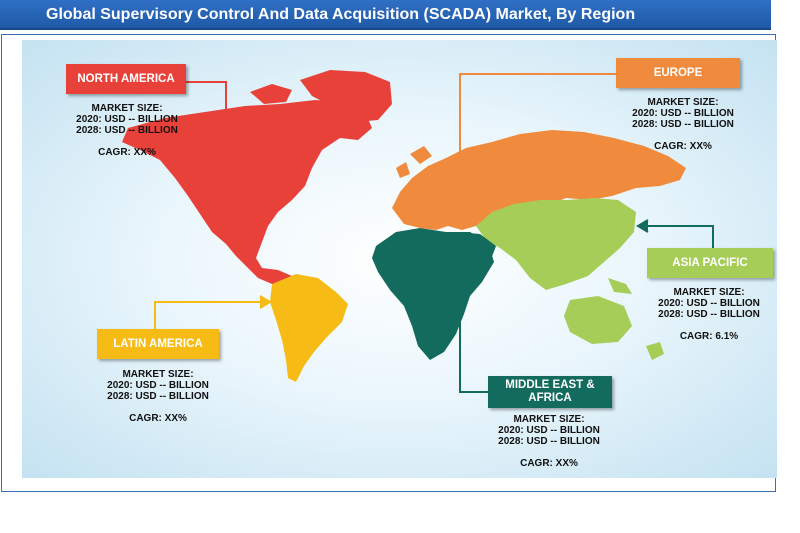 The image size is (800, 533). Describe the element at coordinates (675, 233) in the screenshot. I see `asia-pacific-connector` at that location.